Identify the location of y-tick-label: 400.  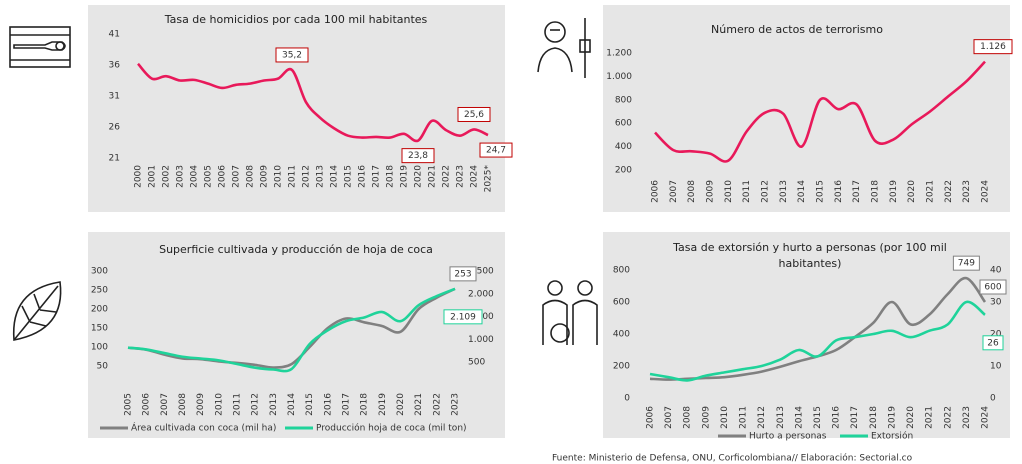
(621, 335).